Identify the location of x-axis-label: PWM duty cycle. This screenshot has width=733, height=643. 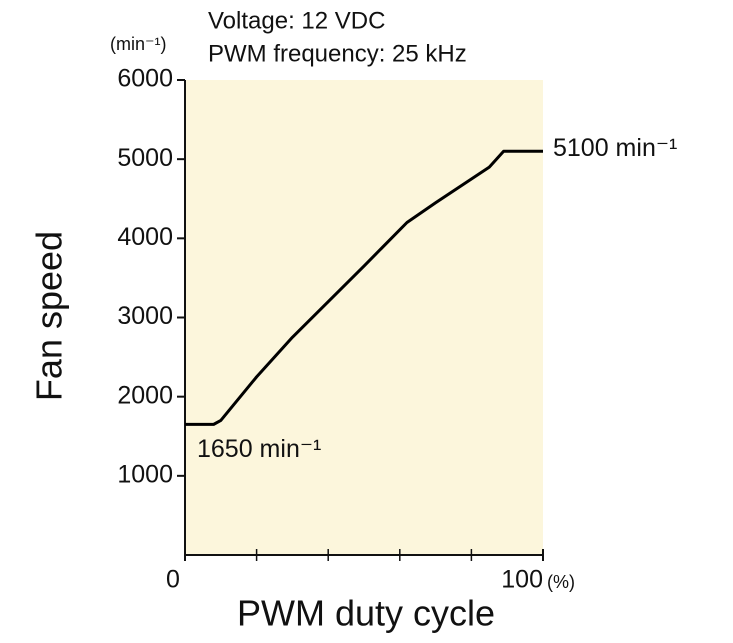
(366, 613).